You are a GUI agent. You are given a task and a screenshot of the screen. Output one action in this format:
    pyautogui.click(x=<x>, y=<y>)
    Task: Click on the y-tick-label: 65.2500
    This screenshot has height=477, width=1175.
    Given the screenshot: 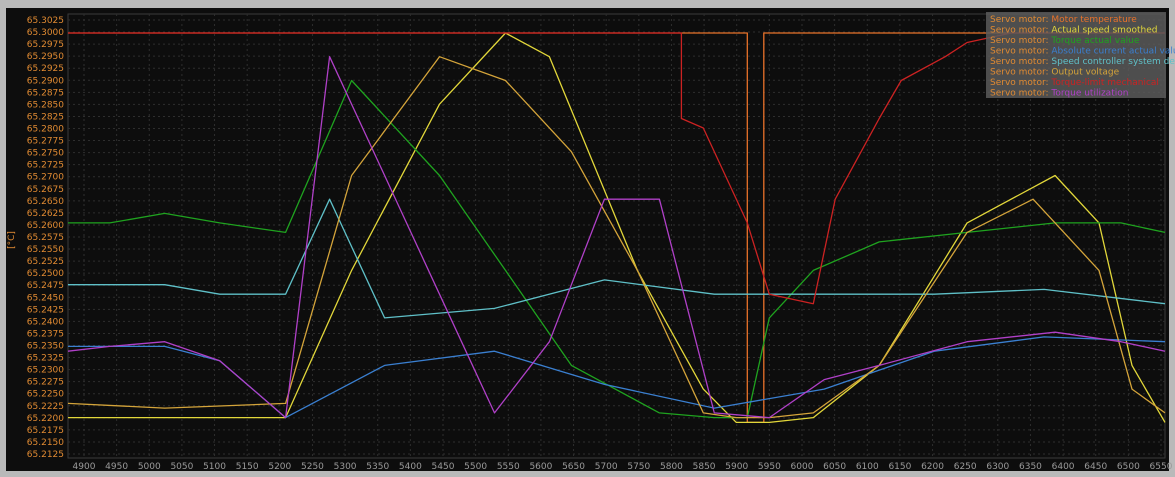 What is the action you would take?
    pyautogui.click(x=45, y=274)
    